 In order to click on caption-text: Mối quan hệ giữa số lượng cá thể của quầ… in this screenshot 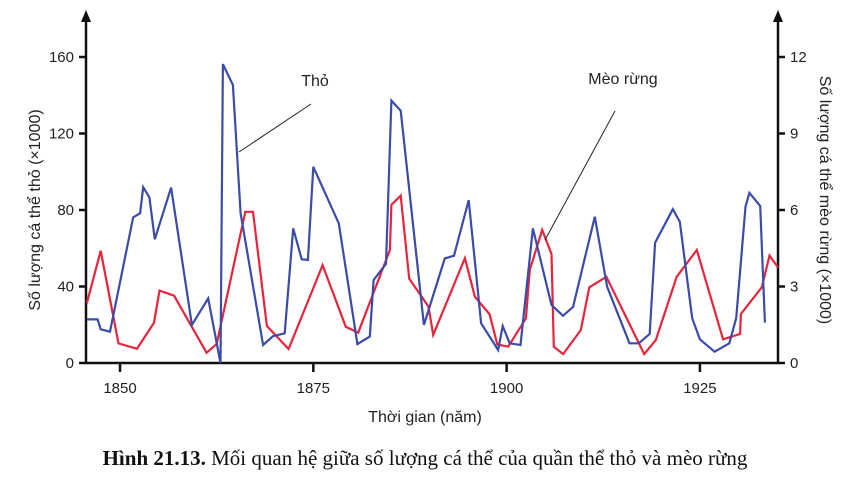, I will do `click(479, 458)`.